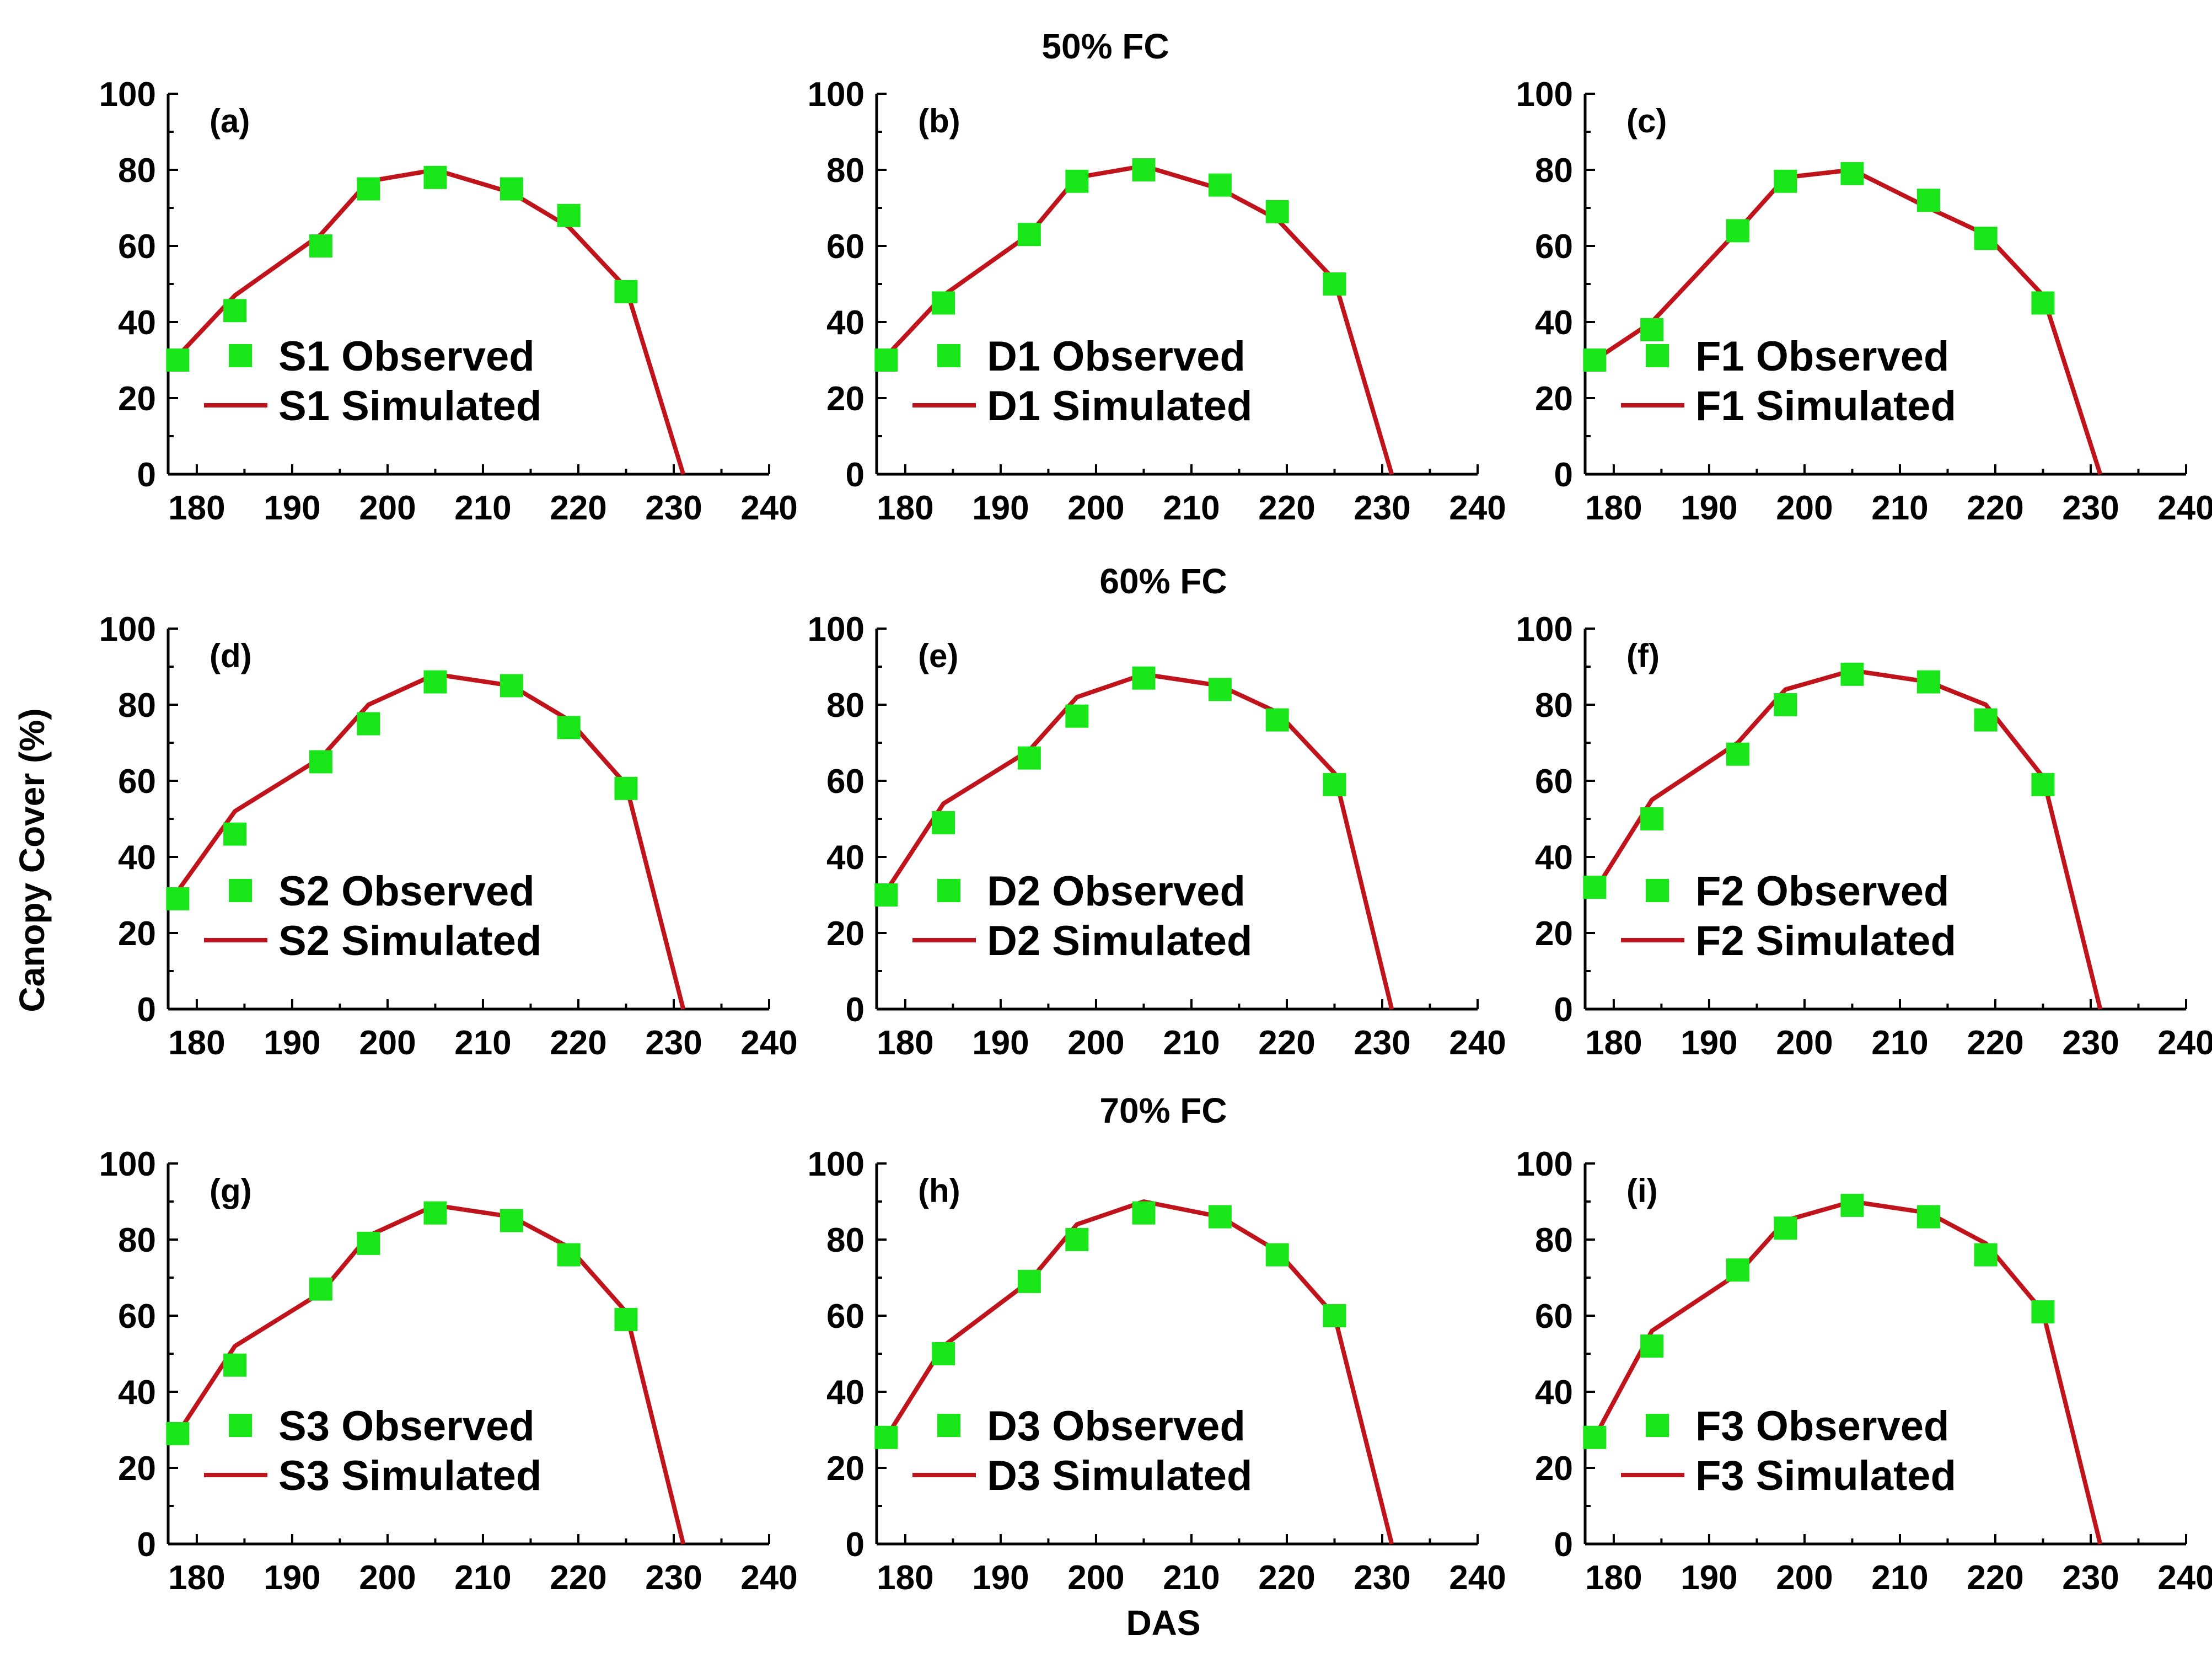 The width and height of the screenshot is (2212, 1657). I want to click on panel-label: (d), so click(231, 655).